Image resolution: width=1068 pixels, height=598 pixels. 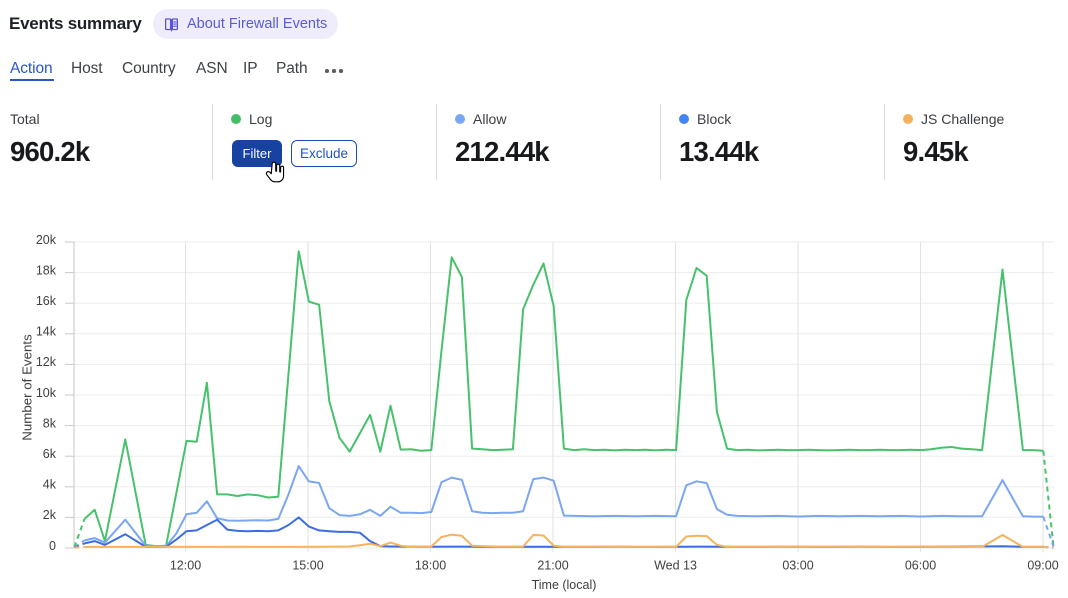 What do you see at coordinates (552, 566) in the screenshot?
I see `svg-text: 21:00` at bounding box center [552, 566].